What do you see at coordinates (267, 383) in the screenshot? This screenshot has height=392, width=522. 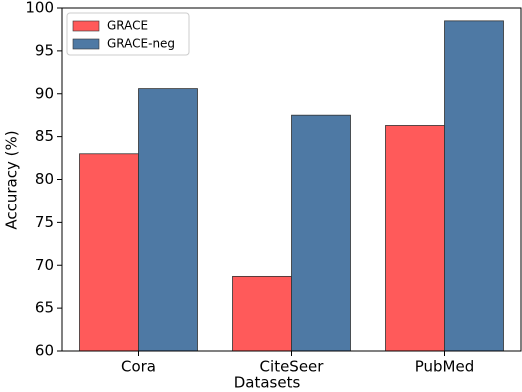 I see `x-axis-label: Datasets` at bounding box center [267, 383].